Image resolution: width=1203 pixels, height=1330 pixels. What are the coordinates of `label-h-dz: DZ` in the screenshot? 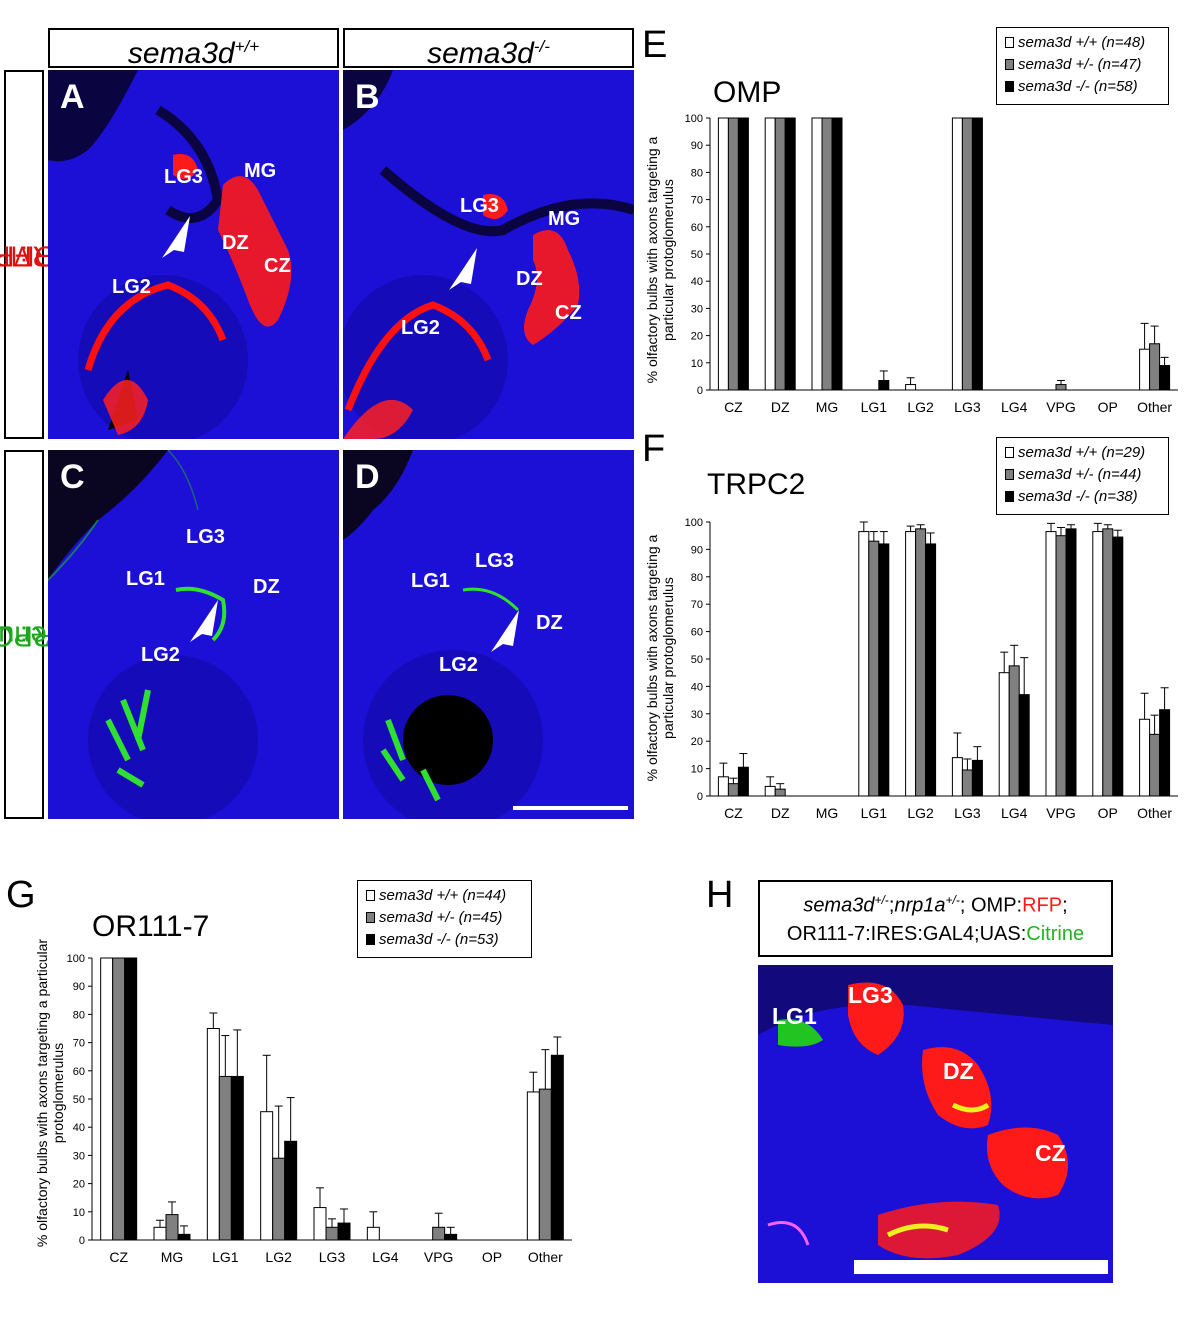 It's located at (958, 1071).